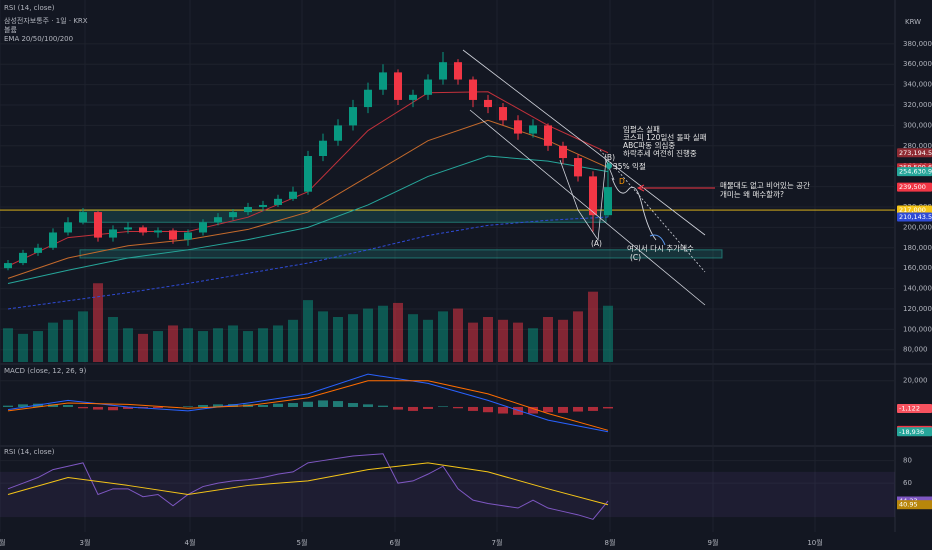  I want to click on annotation: ABC파동 의심중, so click(649, 145).